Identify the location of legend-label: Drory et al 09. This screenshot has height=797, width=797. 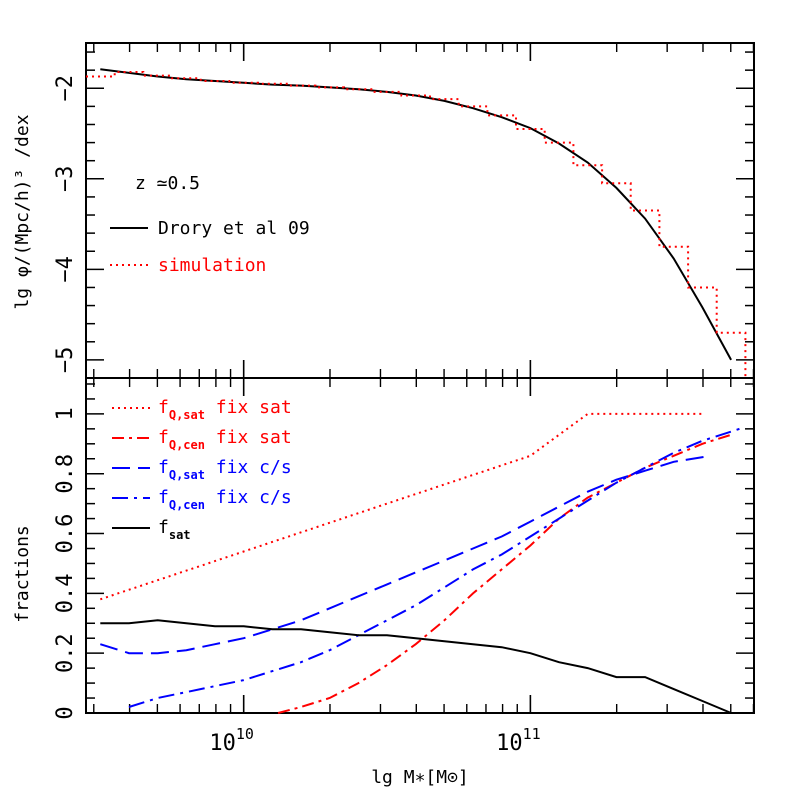
(234, 228).